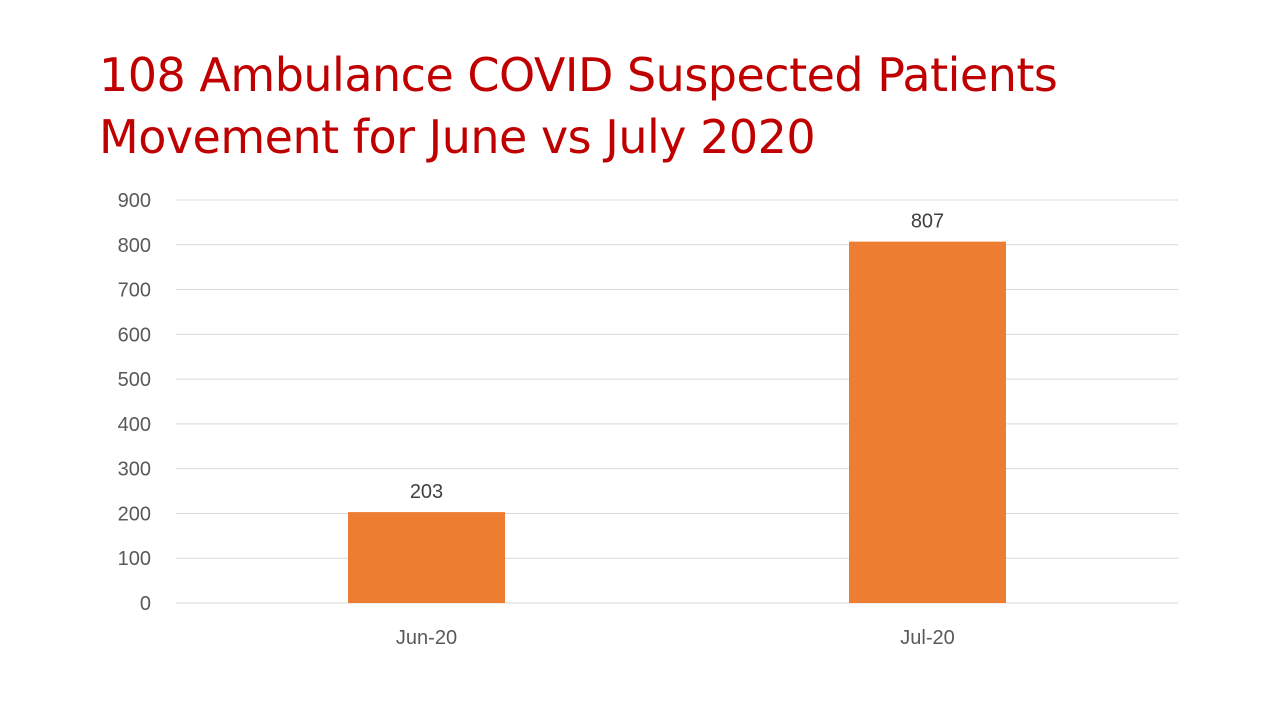  What do you see at coordinates (134, 246) in the screenshot?
I see `y-tick-label: 800` at bounding box center [134, 246].